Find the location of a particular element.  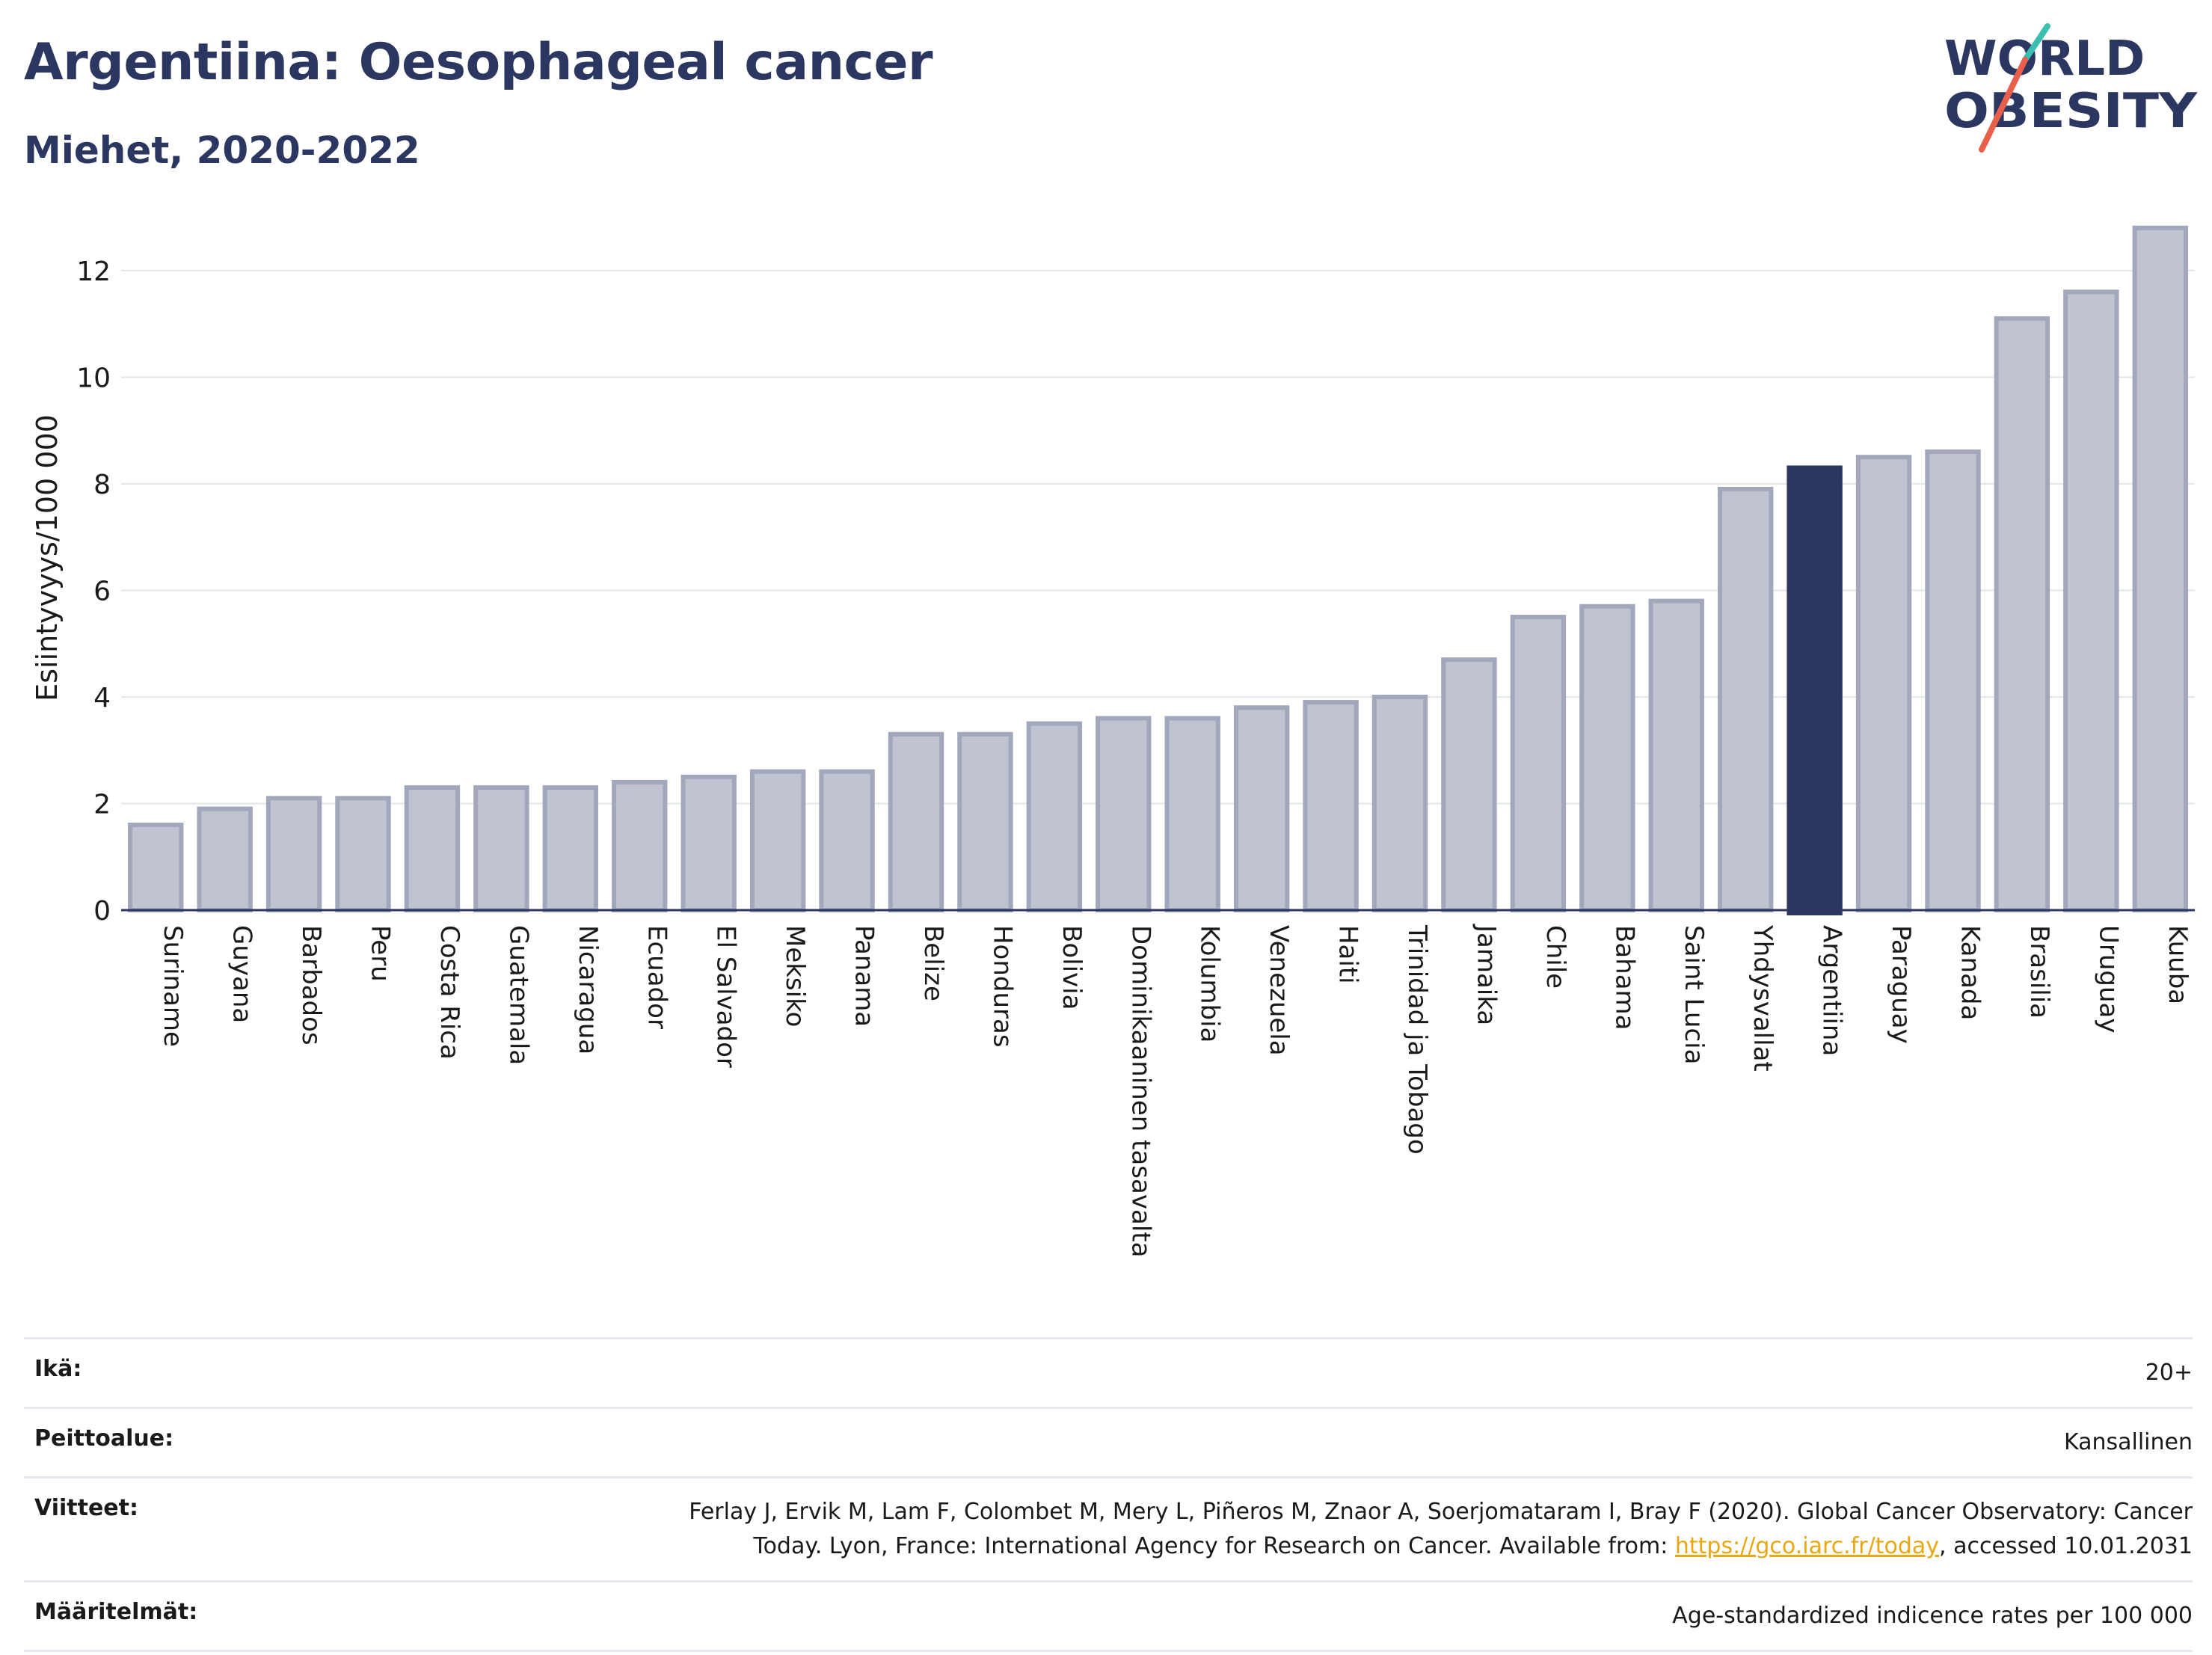

x-tick-label: Kolumbia is located at coordinates (1210, 984).